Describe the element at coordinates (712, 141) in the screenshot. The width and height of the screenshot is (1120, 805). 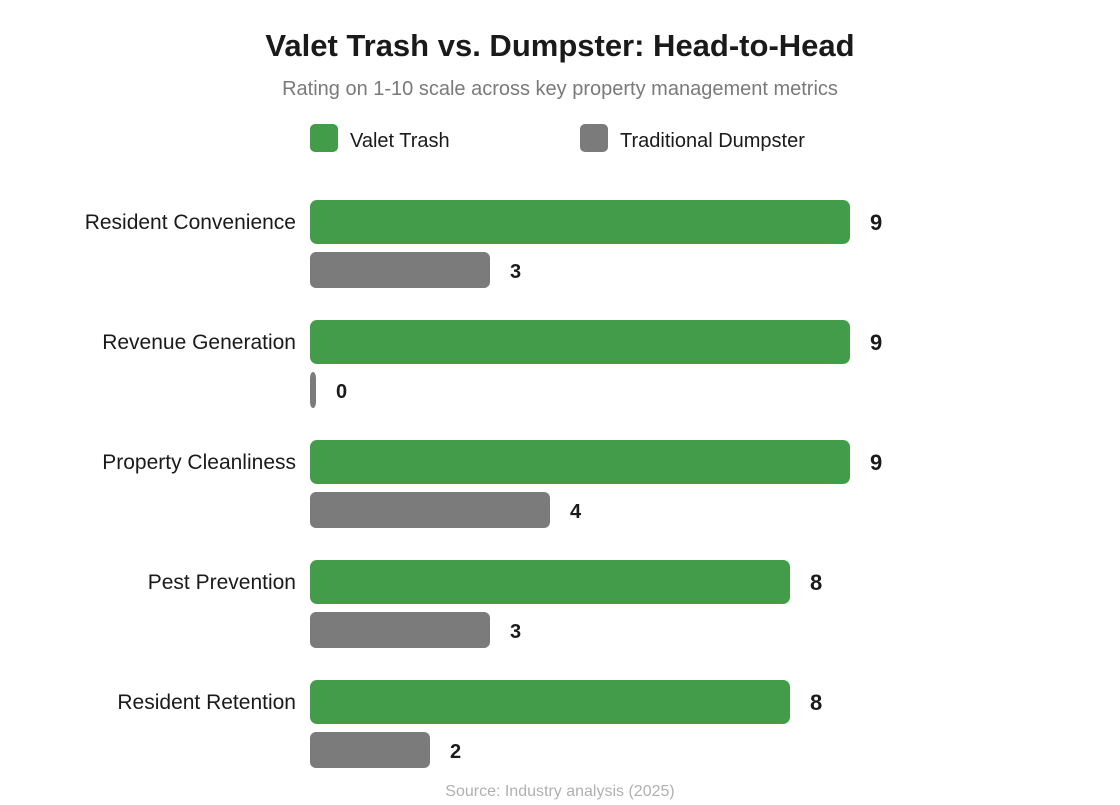
I see `legend-label: Traditional Dumpster` at that location.